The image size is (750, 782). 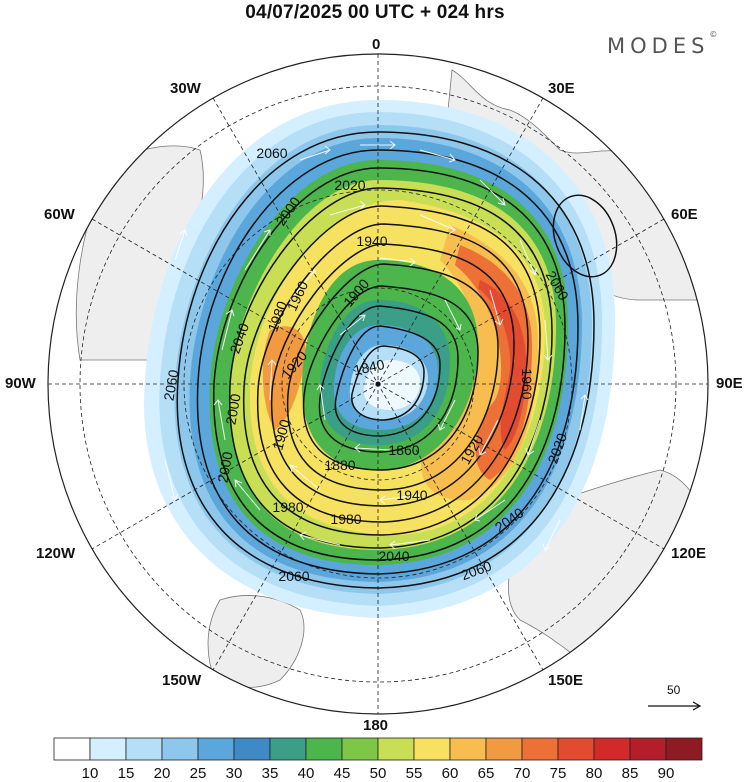 I want to click on brand-name: MODES, so click(x=658, y=46).